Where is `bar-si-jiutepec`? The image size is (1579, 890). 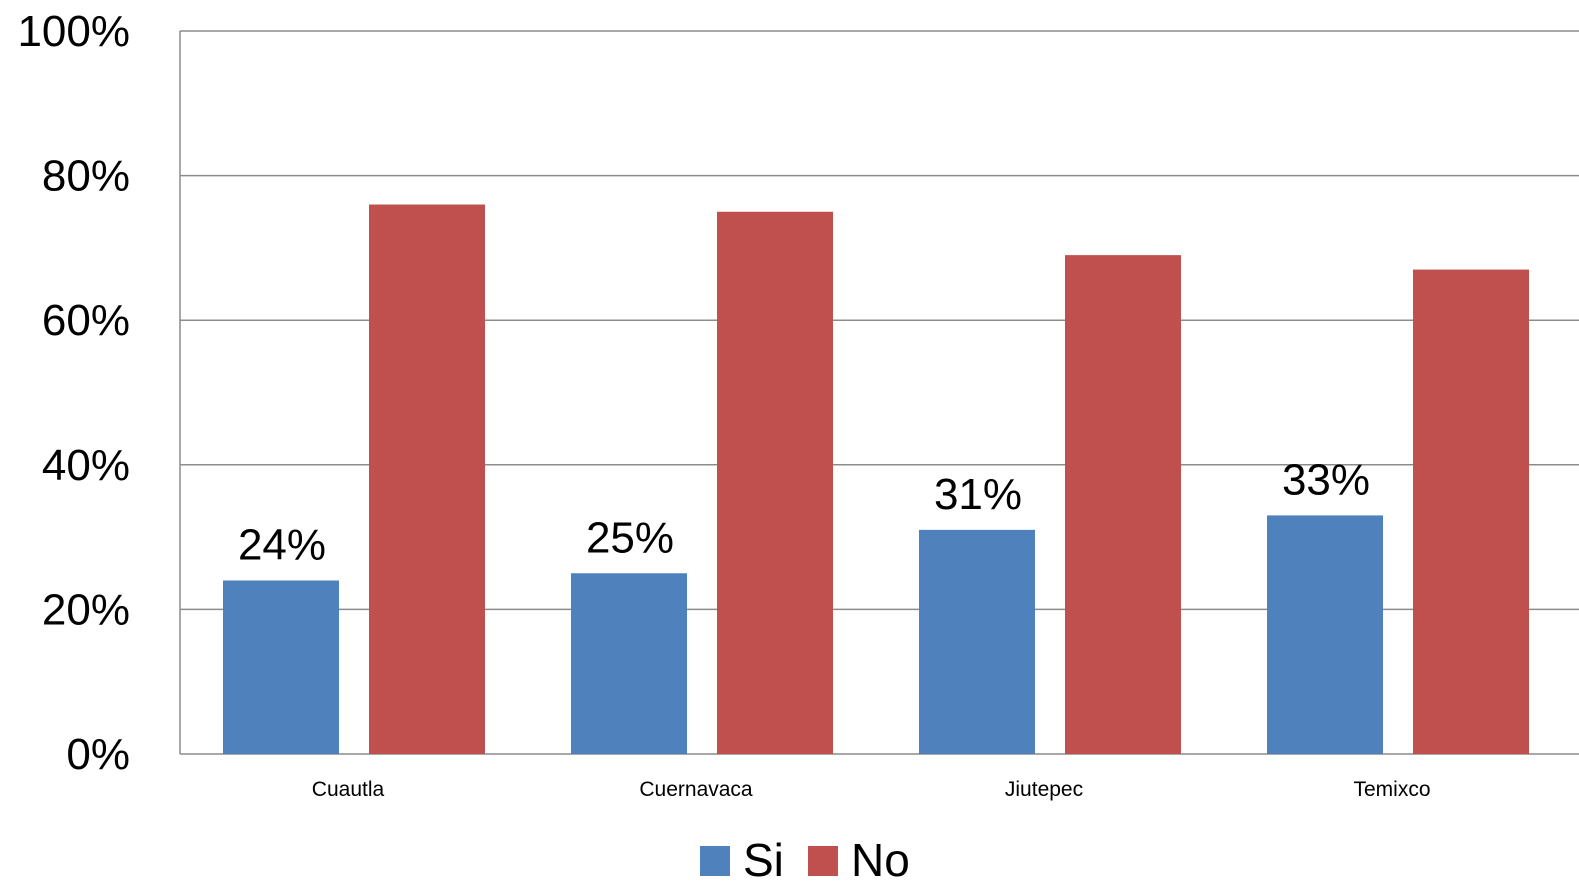
bar-si-jiutepec is located at coordinates (977, 641).